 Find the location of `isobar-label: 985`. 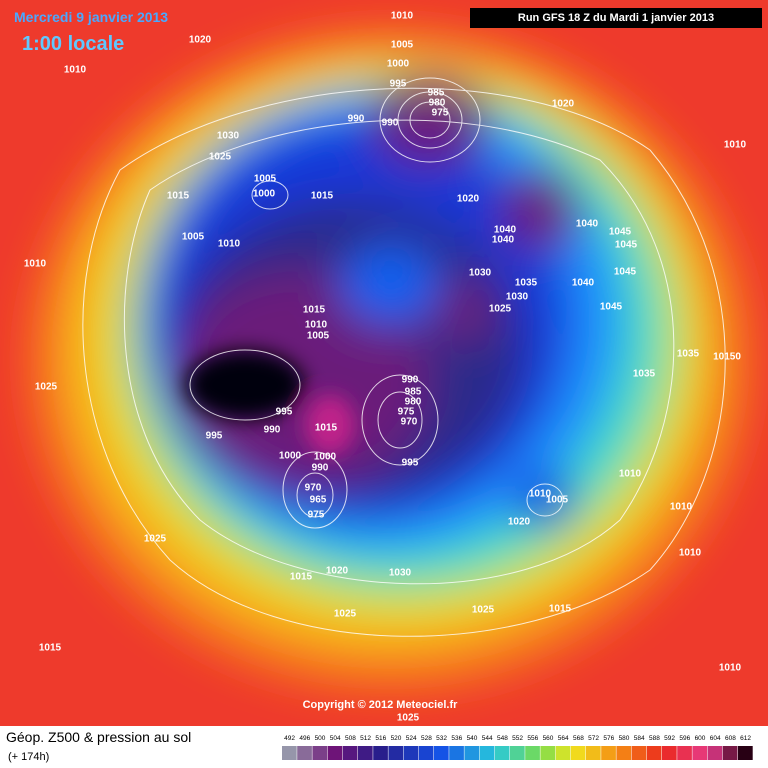

isobar-label: 985 is located at coordinates (413, 392).